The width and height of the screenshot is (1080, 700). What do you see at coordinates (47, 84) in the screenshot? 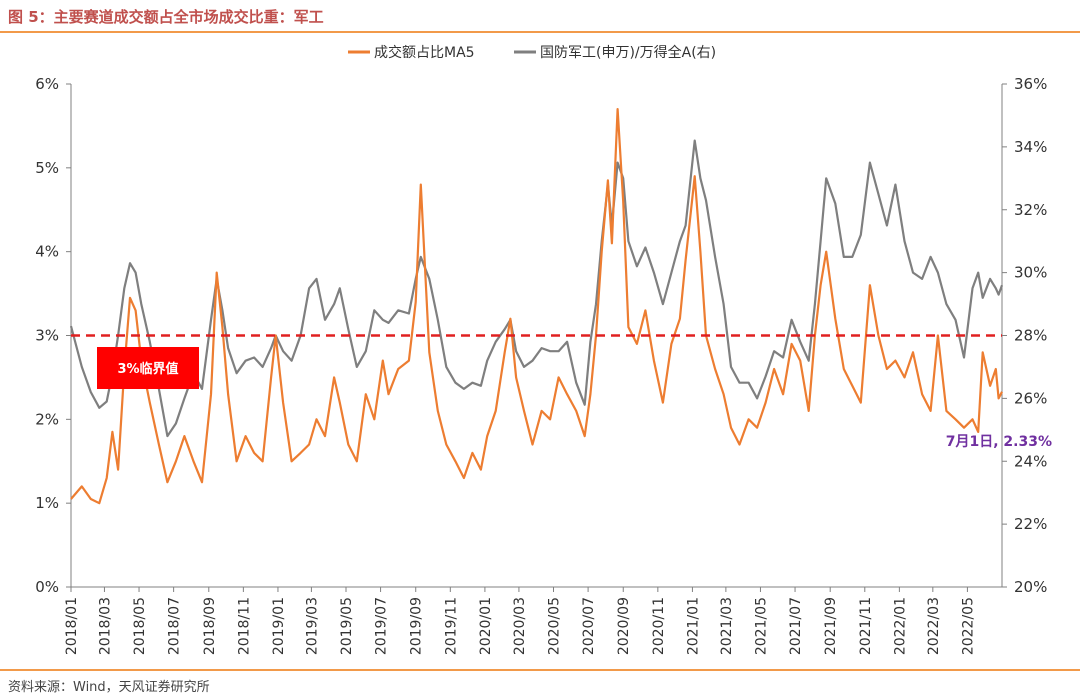
I see `y-left-tick-label: 6%` at bounding box center [47, 84].